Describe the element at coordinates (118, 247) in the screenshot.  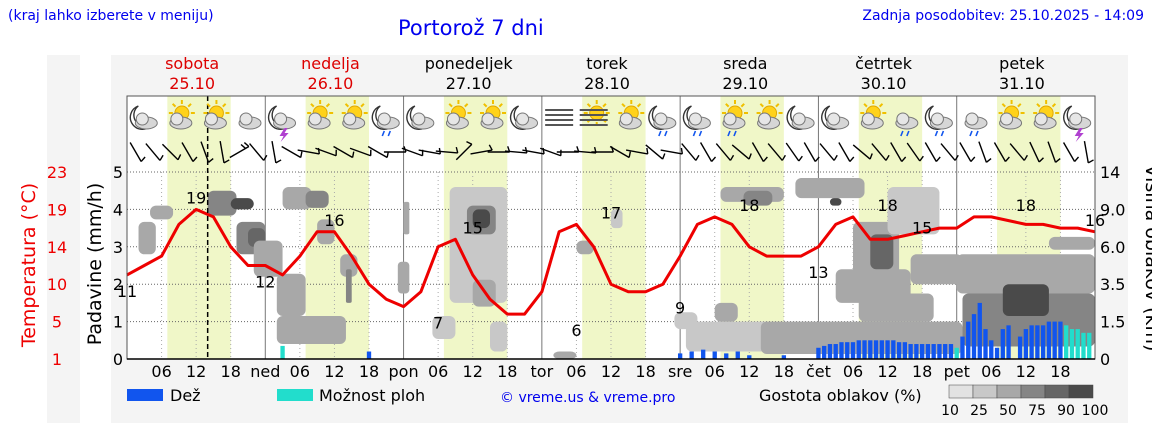
I see `precip-tick: 3` at that location.